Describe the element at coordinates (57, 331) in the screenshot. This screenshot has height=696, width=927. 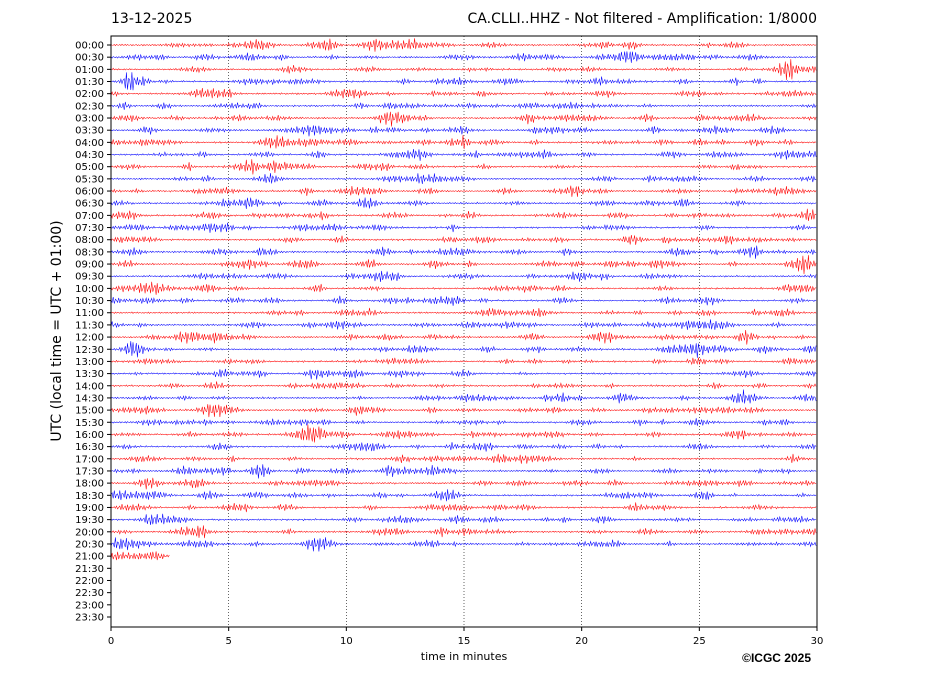
I see `y-axis-label: UTC (local time = UTC + 01:00)` at that location.